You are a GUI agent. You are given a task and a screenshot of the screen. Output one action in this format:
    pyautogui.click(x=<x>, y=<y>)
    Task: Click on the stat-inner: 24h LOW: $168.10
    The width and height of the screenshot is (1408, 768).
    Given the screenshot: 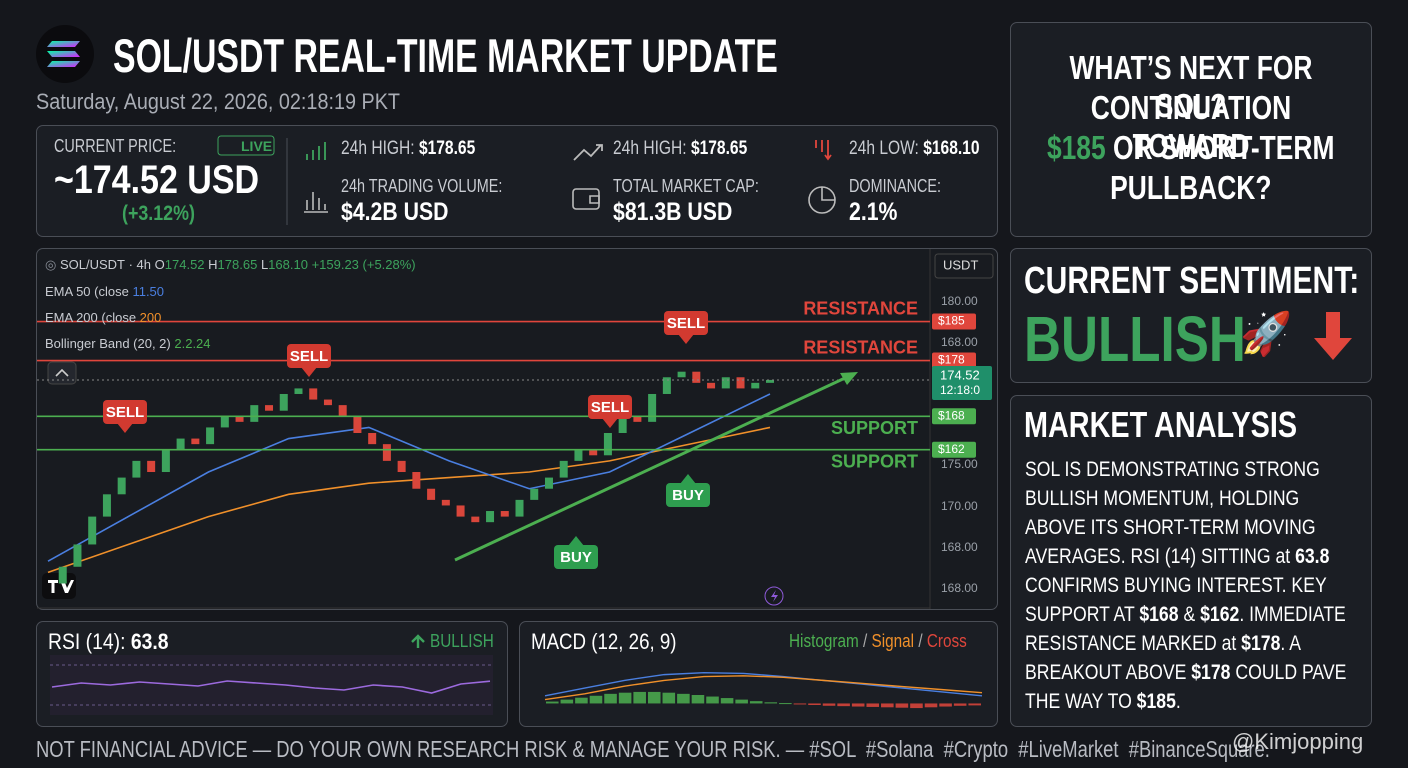 What is the action you would take?
    pyautogui.click(x=914, y=149)
    